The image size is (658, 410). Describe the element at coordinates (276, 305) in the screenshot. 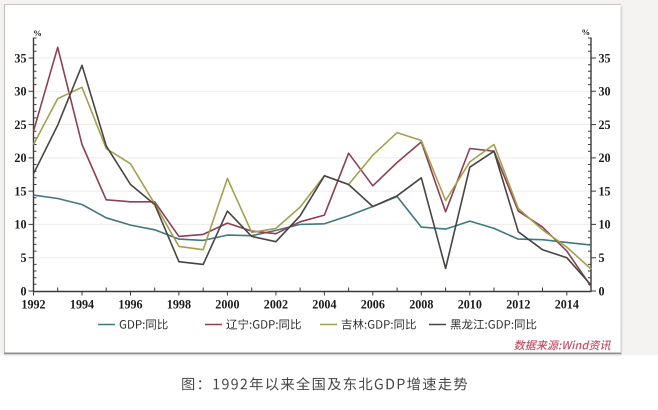

I see `svg-text: 2002` at that location.